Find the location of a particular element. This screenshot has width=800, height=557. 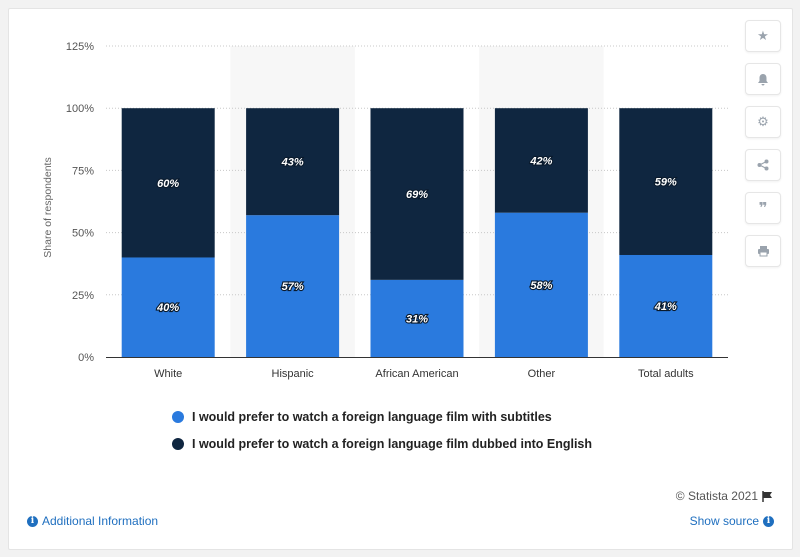

additional-information-link: i Additional Information is located at coordinates (92, 521).